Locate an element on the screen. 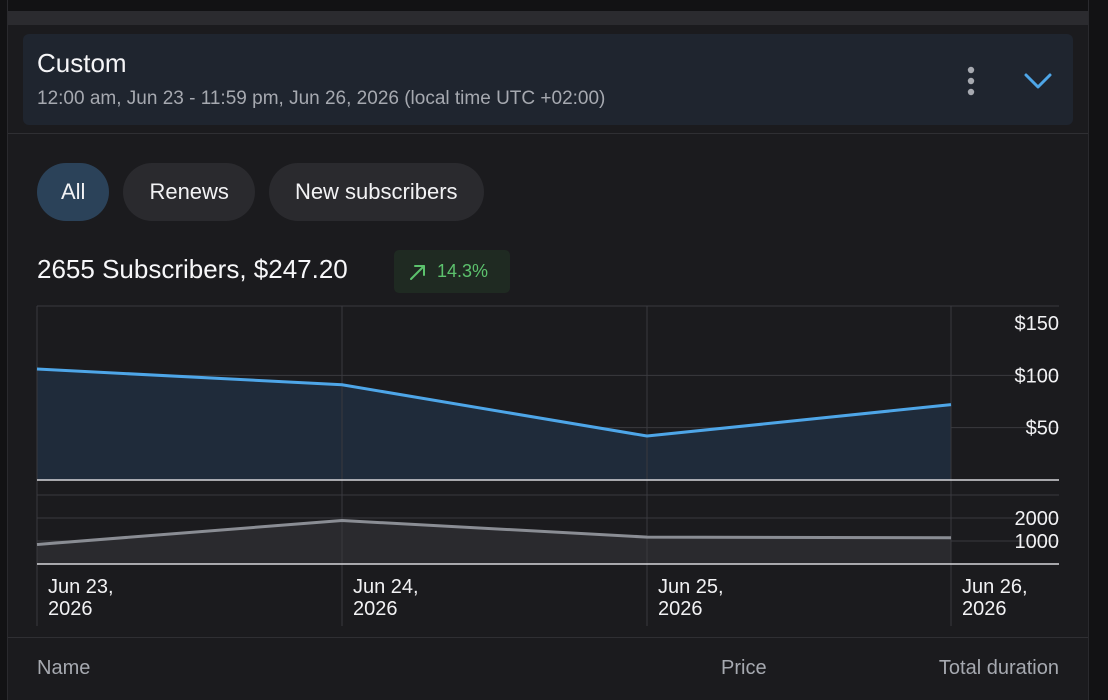 The height and width of the screenshot is (700, 1108). y-tick-label: $150 is located at coordinates (1037, 324).